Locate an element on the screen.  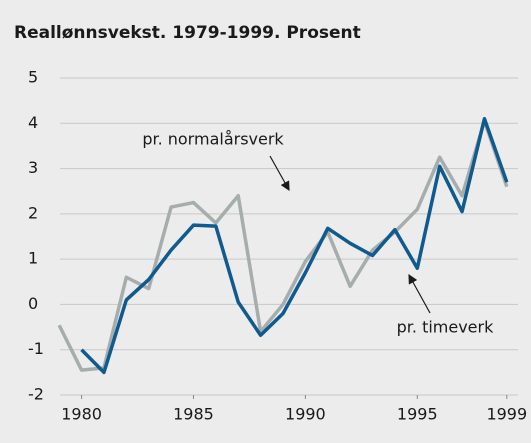
x-tick-label: 1985 is located at coordinates (193, 414).